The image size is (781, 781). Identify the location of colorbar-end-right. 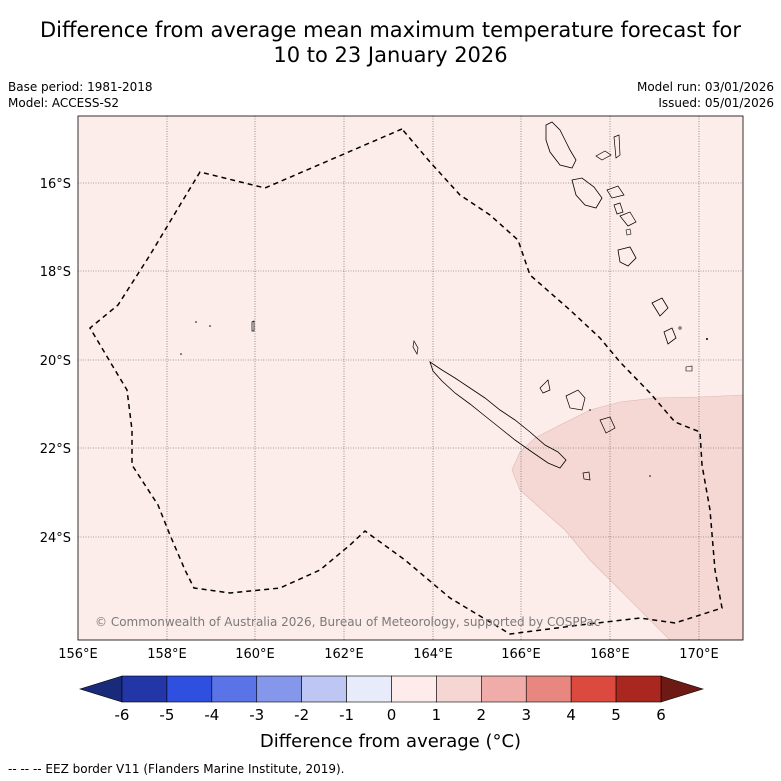
(682, 689).